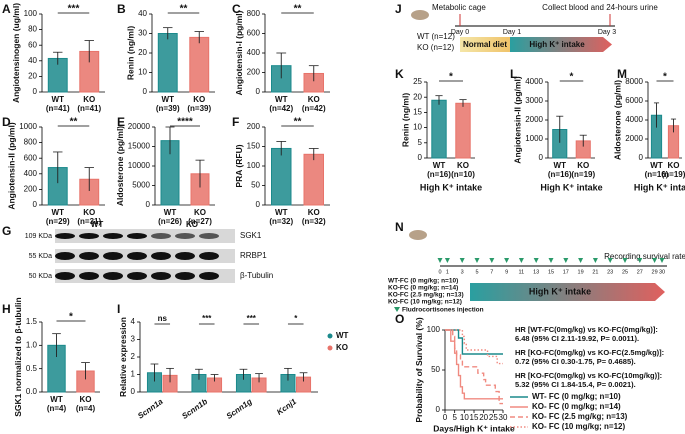 Image resolution: width=685 pixels, height=434 pixels. Describe the element at coordinates (399, 227) in the screenshot. I see `panel-letter: N` at that location.